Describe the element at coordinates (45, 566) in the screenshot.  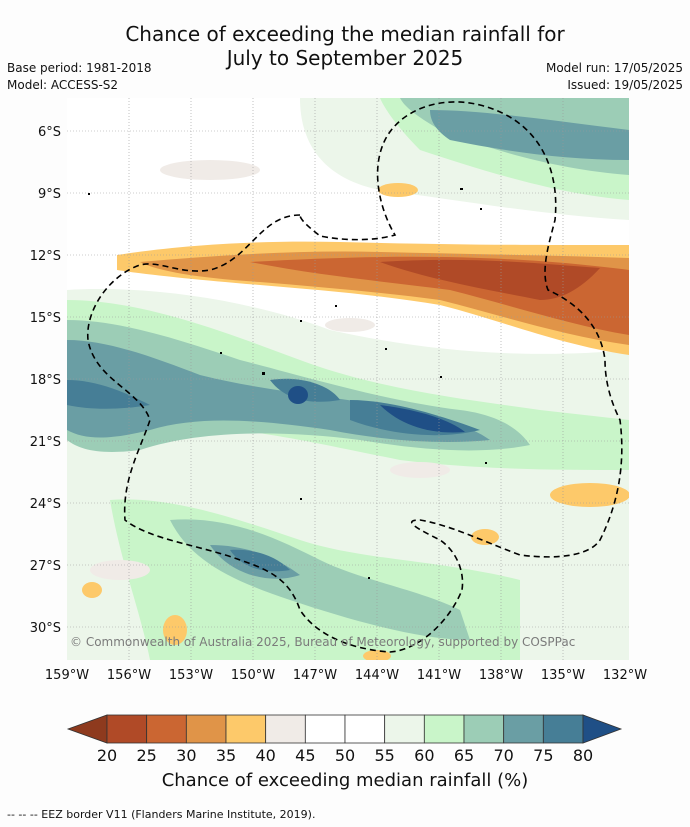
I see `lat-label: 27°S` at that location.